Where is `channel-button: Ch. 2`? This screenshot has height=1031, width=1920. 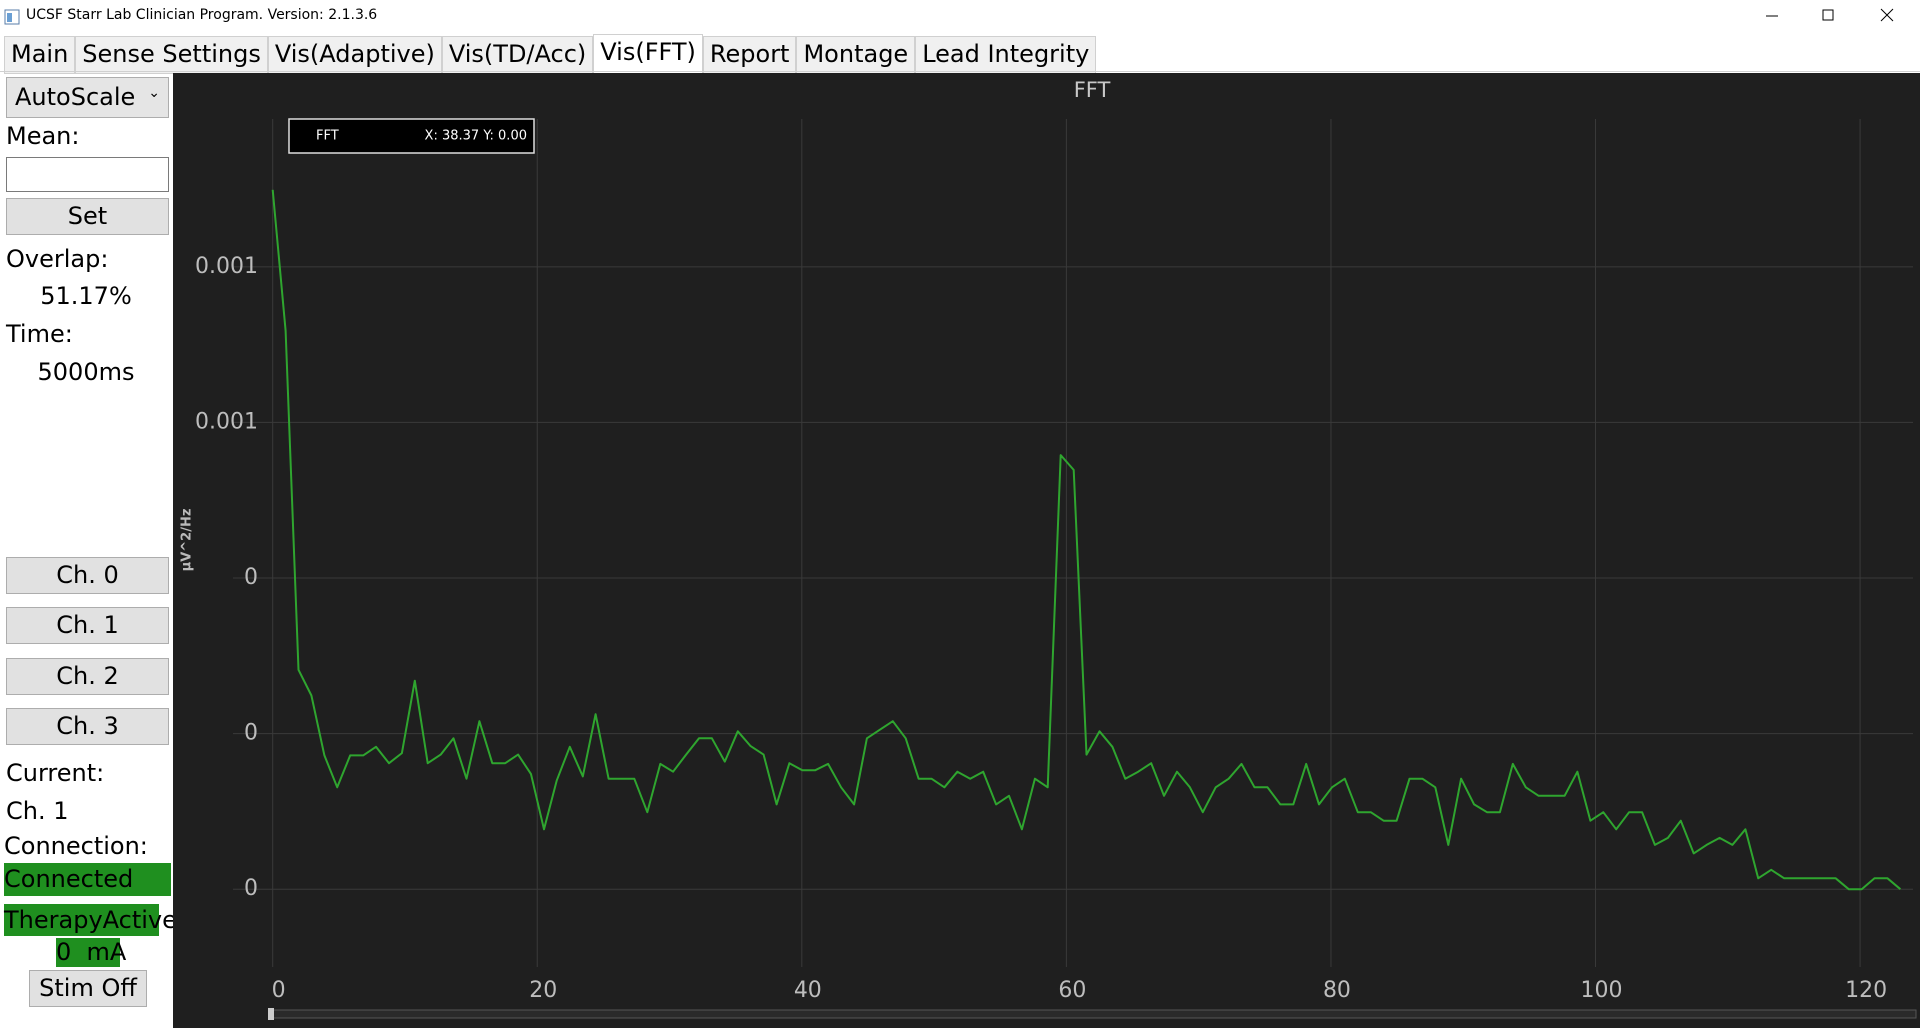
channel-button: Ch. 2 is located at coordinates (87, 676).